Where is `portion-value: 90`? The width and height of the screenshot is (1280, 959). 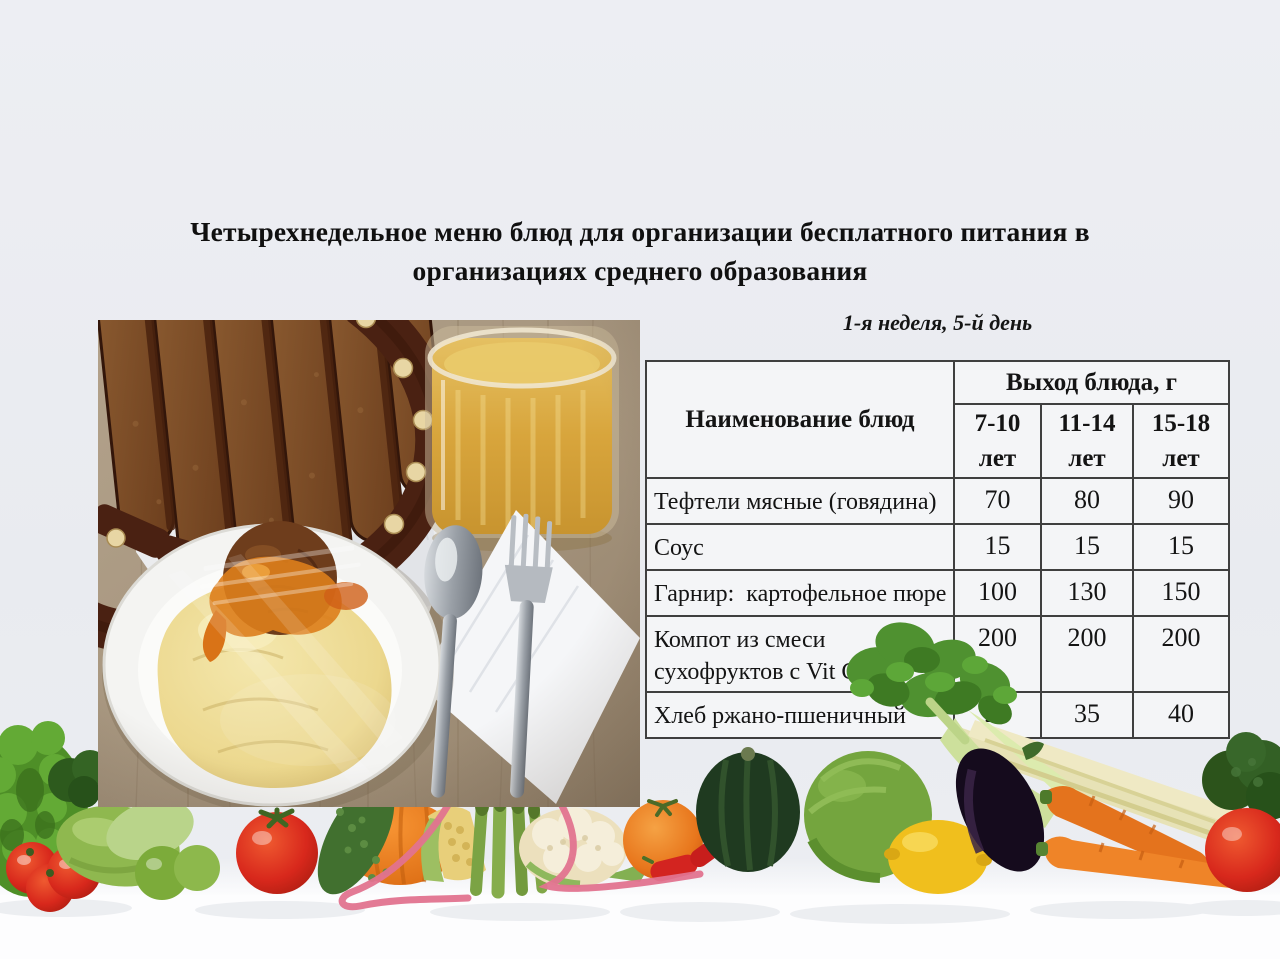 portion-value: 90 is located at coordinates (1181, 501).